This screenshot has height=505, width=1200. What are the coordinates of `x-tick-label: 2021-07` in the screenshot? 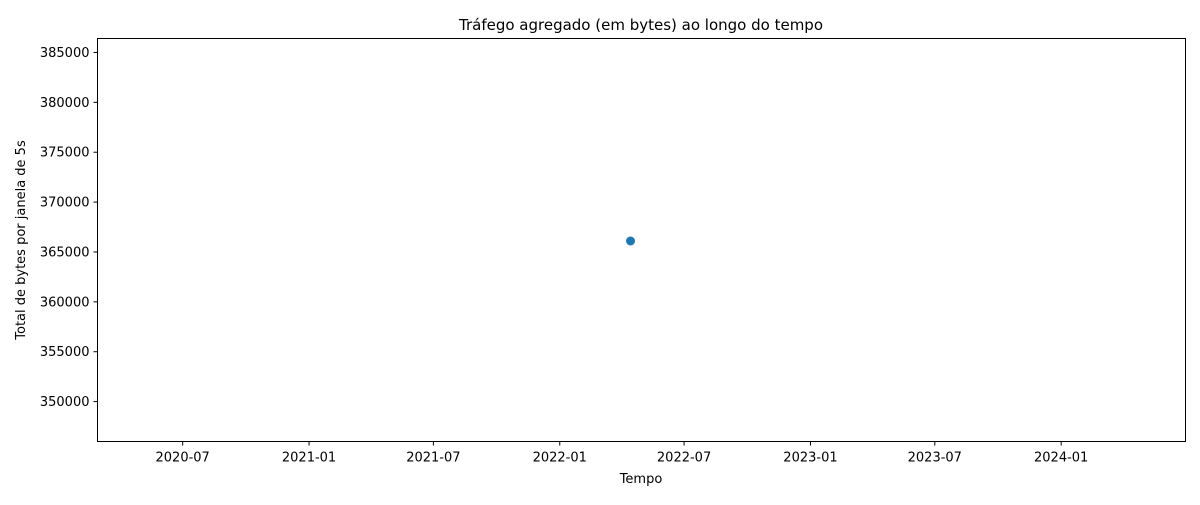 It's located at (433, 458).